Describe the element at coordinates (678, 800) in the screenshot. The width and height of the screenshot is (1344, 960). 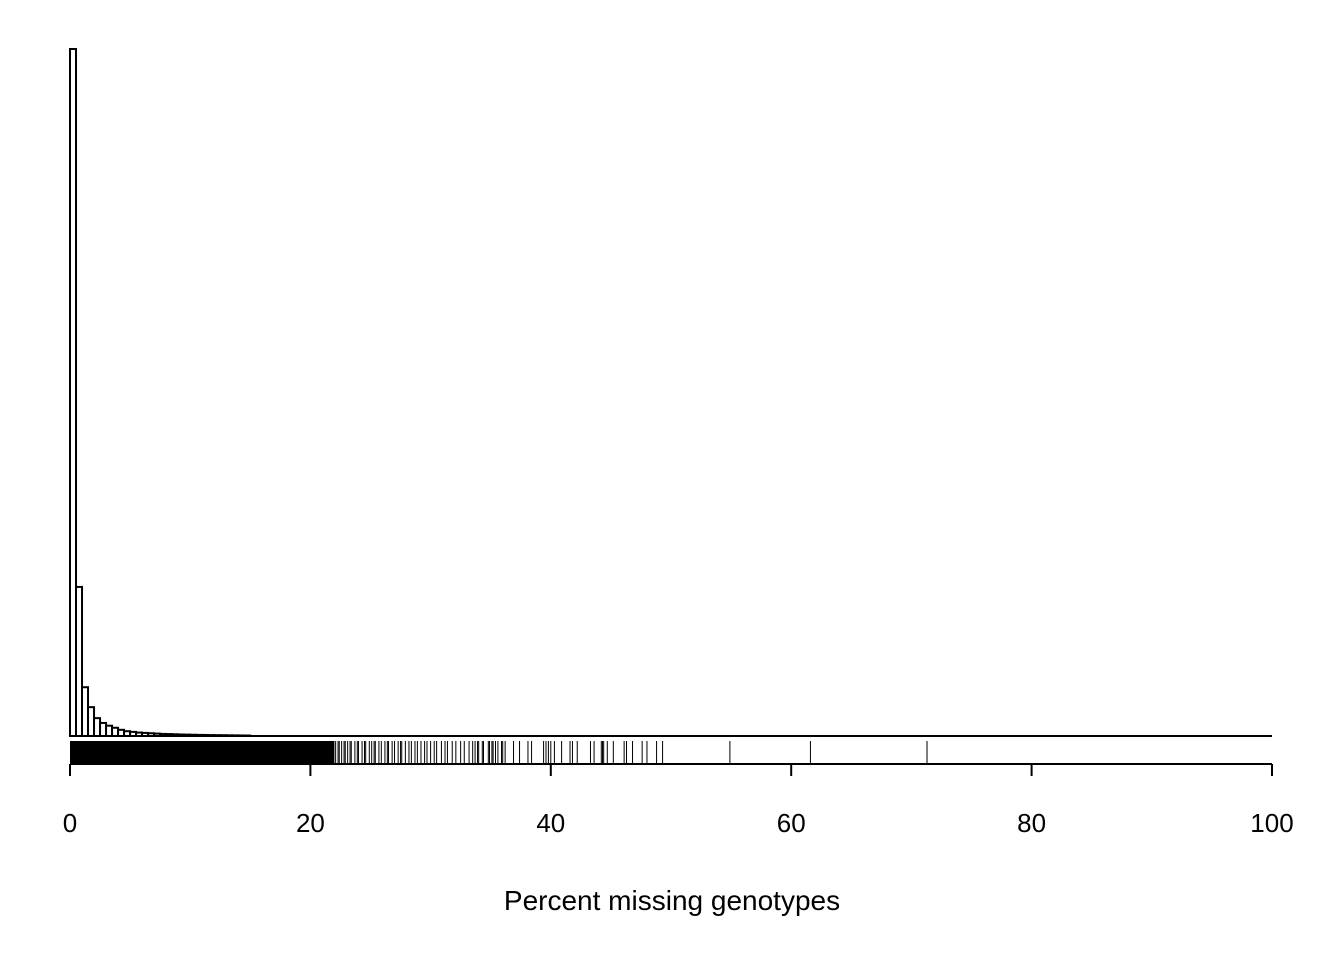
I see `x-axis: 0 20 40 60 80 100` at that location.